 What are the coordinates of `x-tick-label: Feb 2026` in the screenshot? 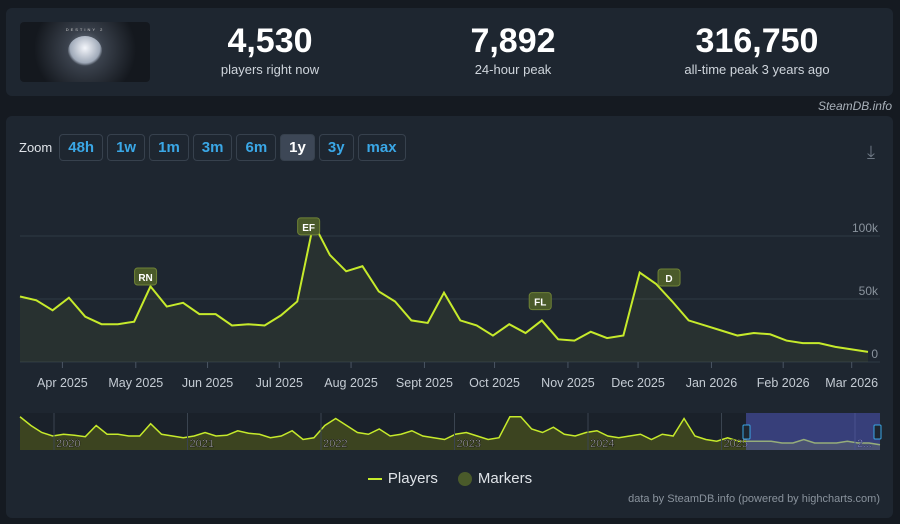 It's located at (783, 383).